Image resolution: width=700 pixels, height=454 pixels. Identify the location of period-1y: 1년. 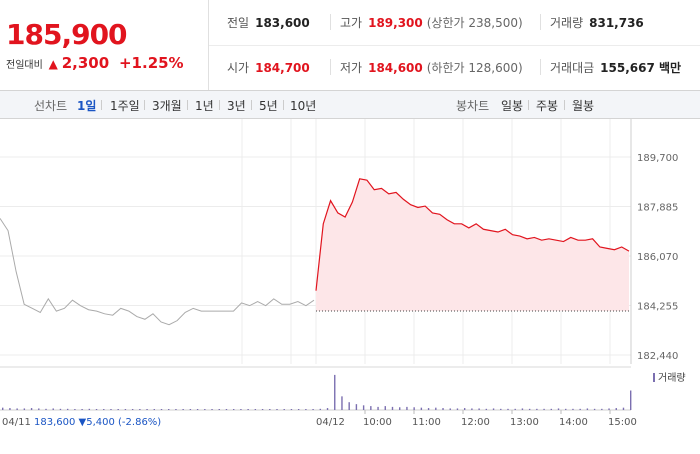
(204, 106).